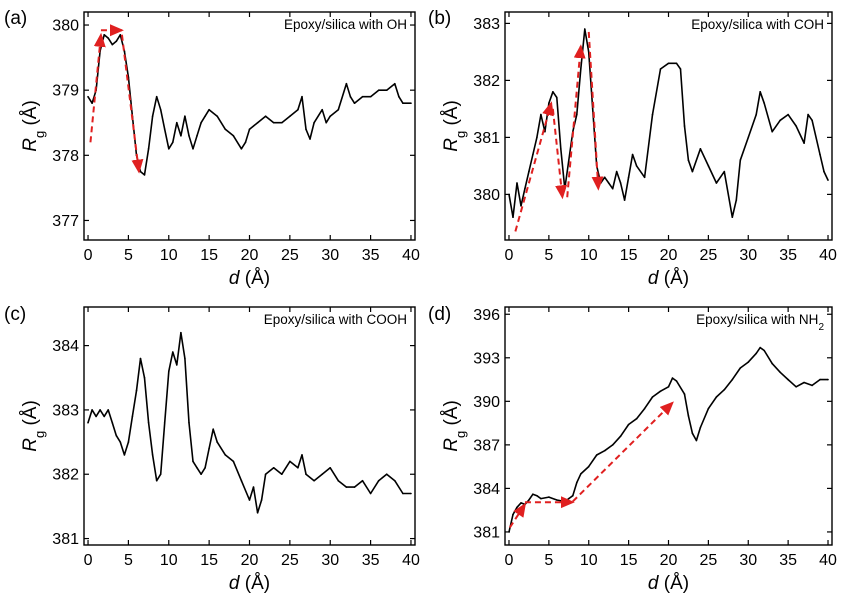  What do you see at coordinates (65, 475) in the screenshot?
I see `y-tick-label: 382` at bounding box center [65, 475].